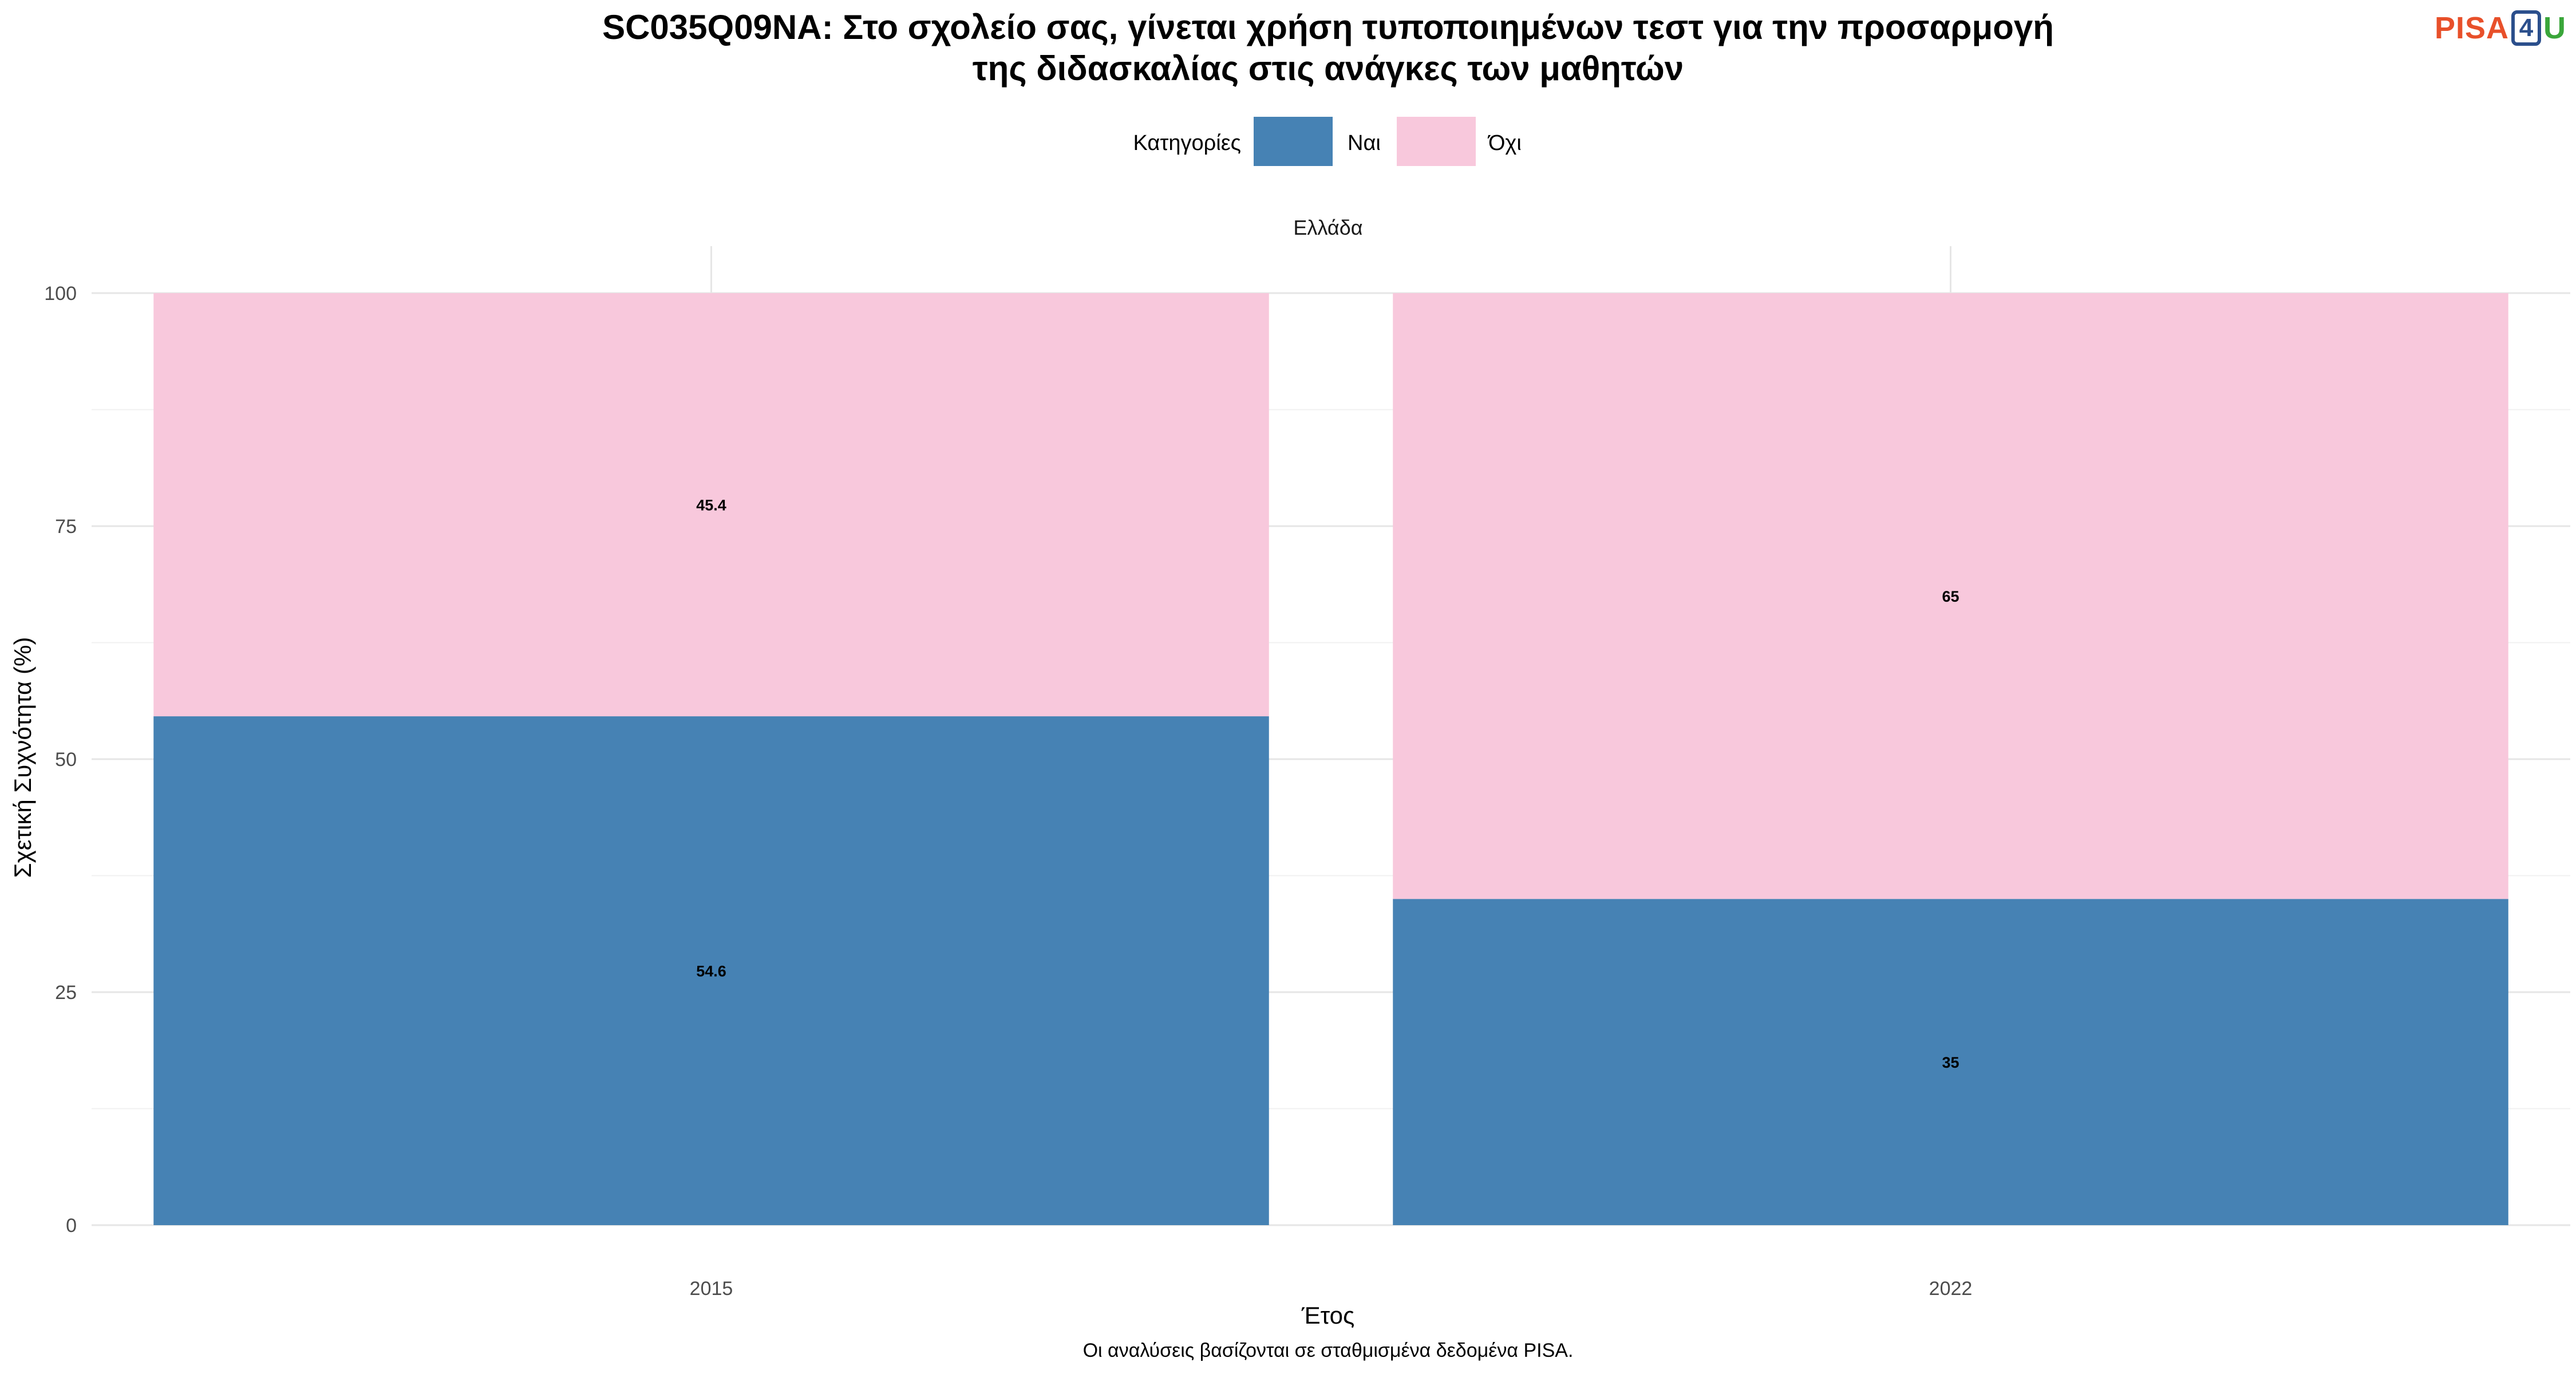 The image size is (2576, 1374). Describe the element at coordinates (1328, 68) in the screenshot. I see `chart-title-line-2: της διδασκαλίας στις ανάγκες των μαθητών` at that location.